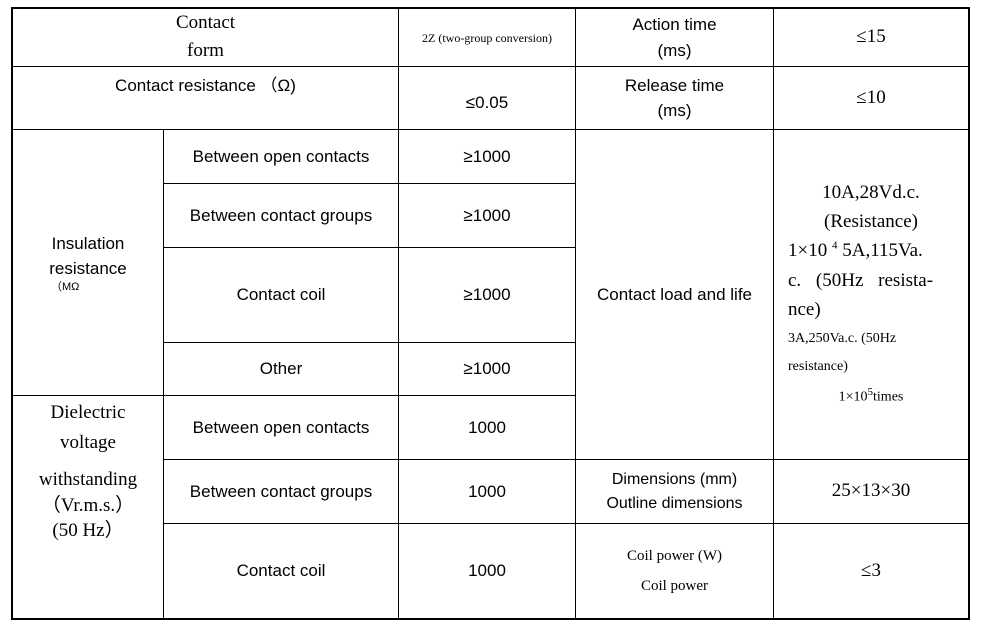 Image resolution: width=981 pixels, height=621 pixels. I want to click on coil-power-value: ≤3, so click(871, 571).